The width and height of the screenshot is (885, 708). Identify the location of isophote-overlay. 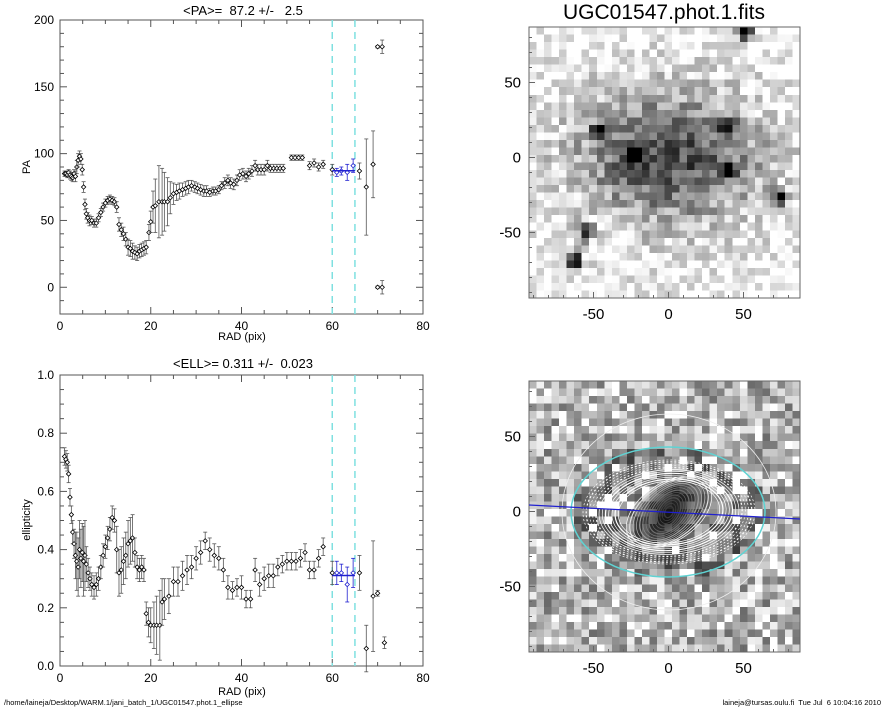
(664, 512).